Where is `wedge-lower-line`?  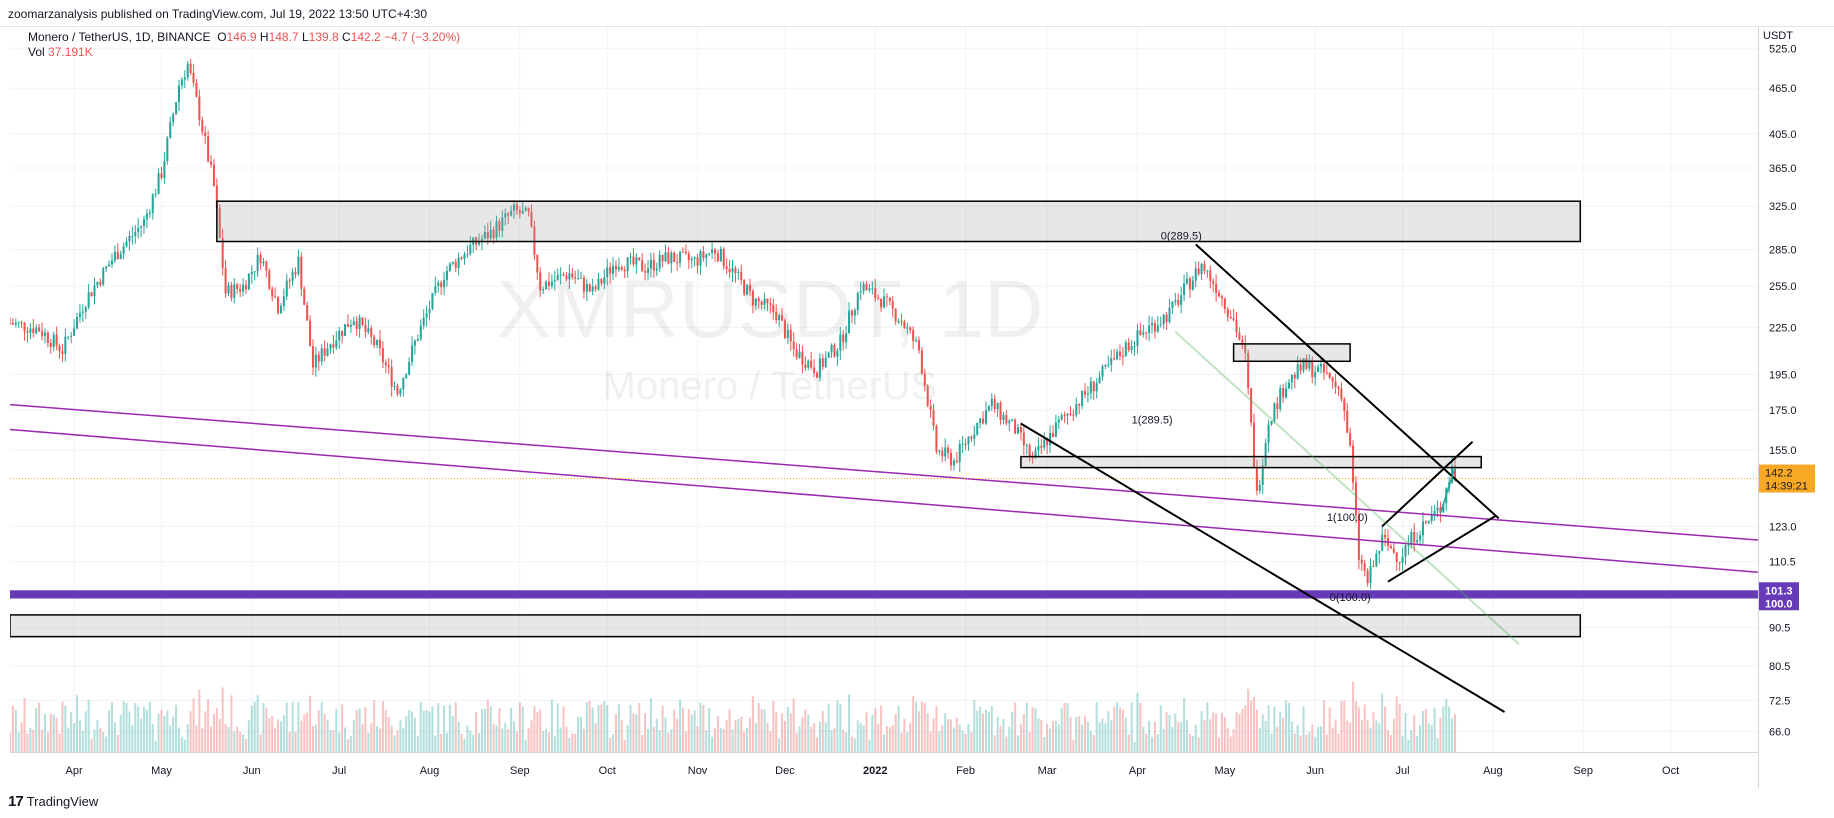
wedge-lower-line is located at coordinates (1442, 548).